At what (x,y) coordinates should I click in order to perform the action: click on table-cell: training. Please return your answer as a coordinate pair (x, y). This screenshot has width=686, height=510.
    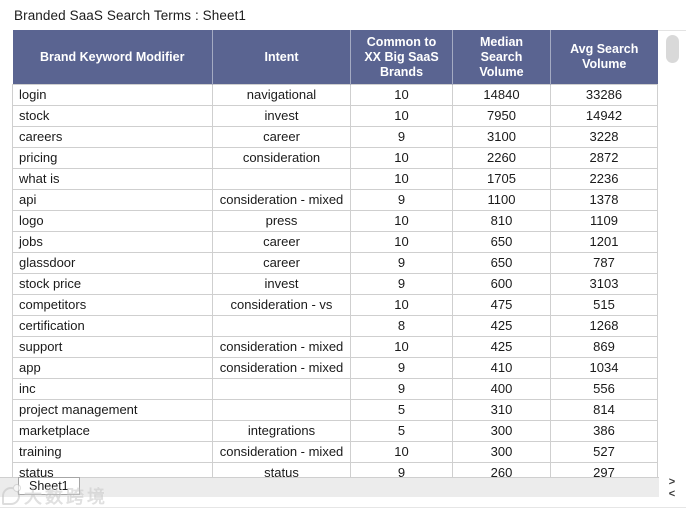
    Looking at the image, I should click on (112, 452).